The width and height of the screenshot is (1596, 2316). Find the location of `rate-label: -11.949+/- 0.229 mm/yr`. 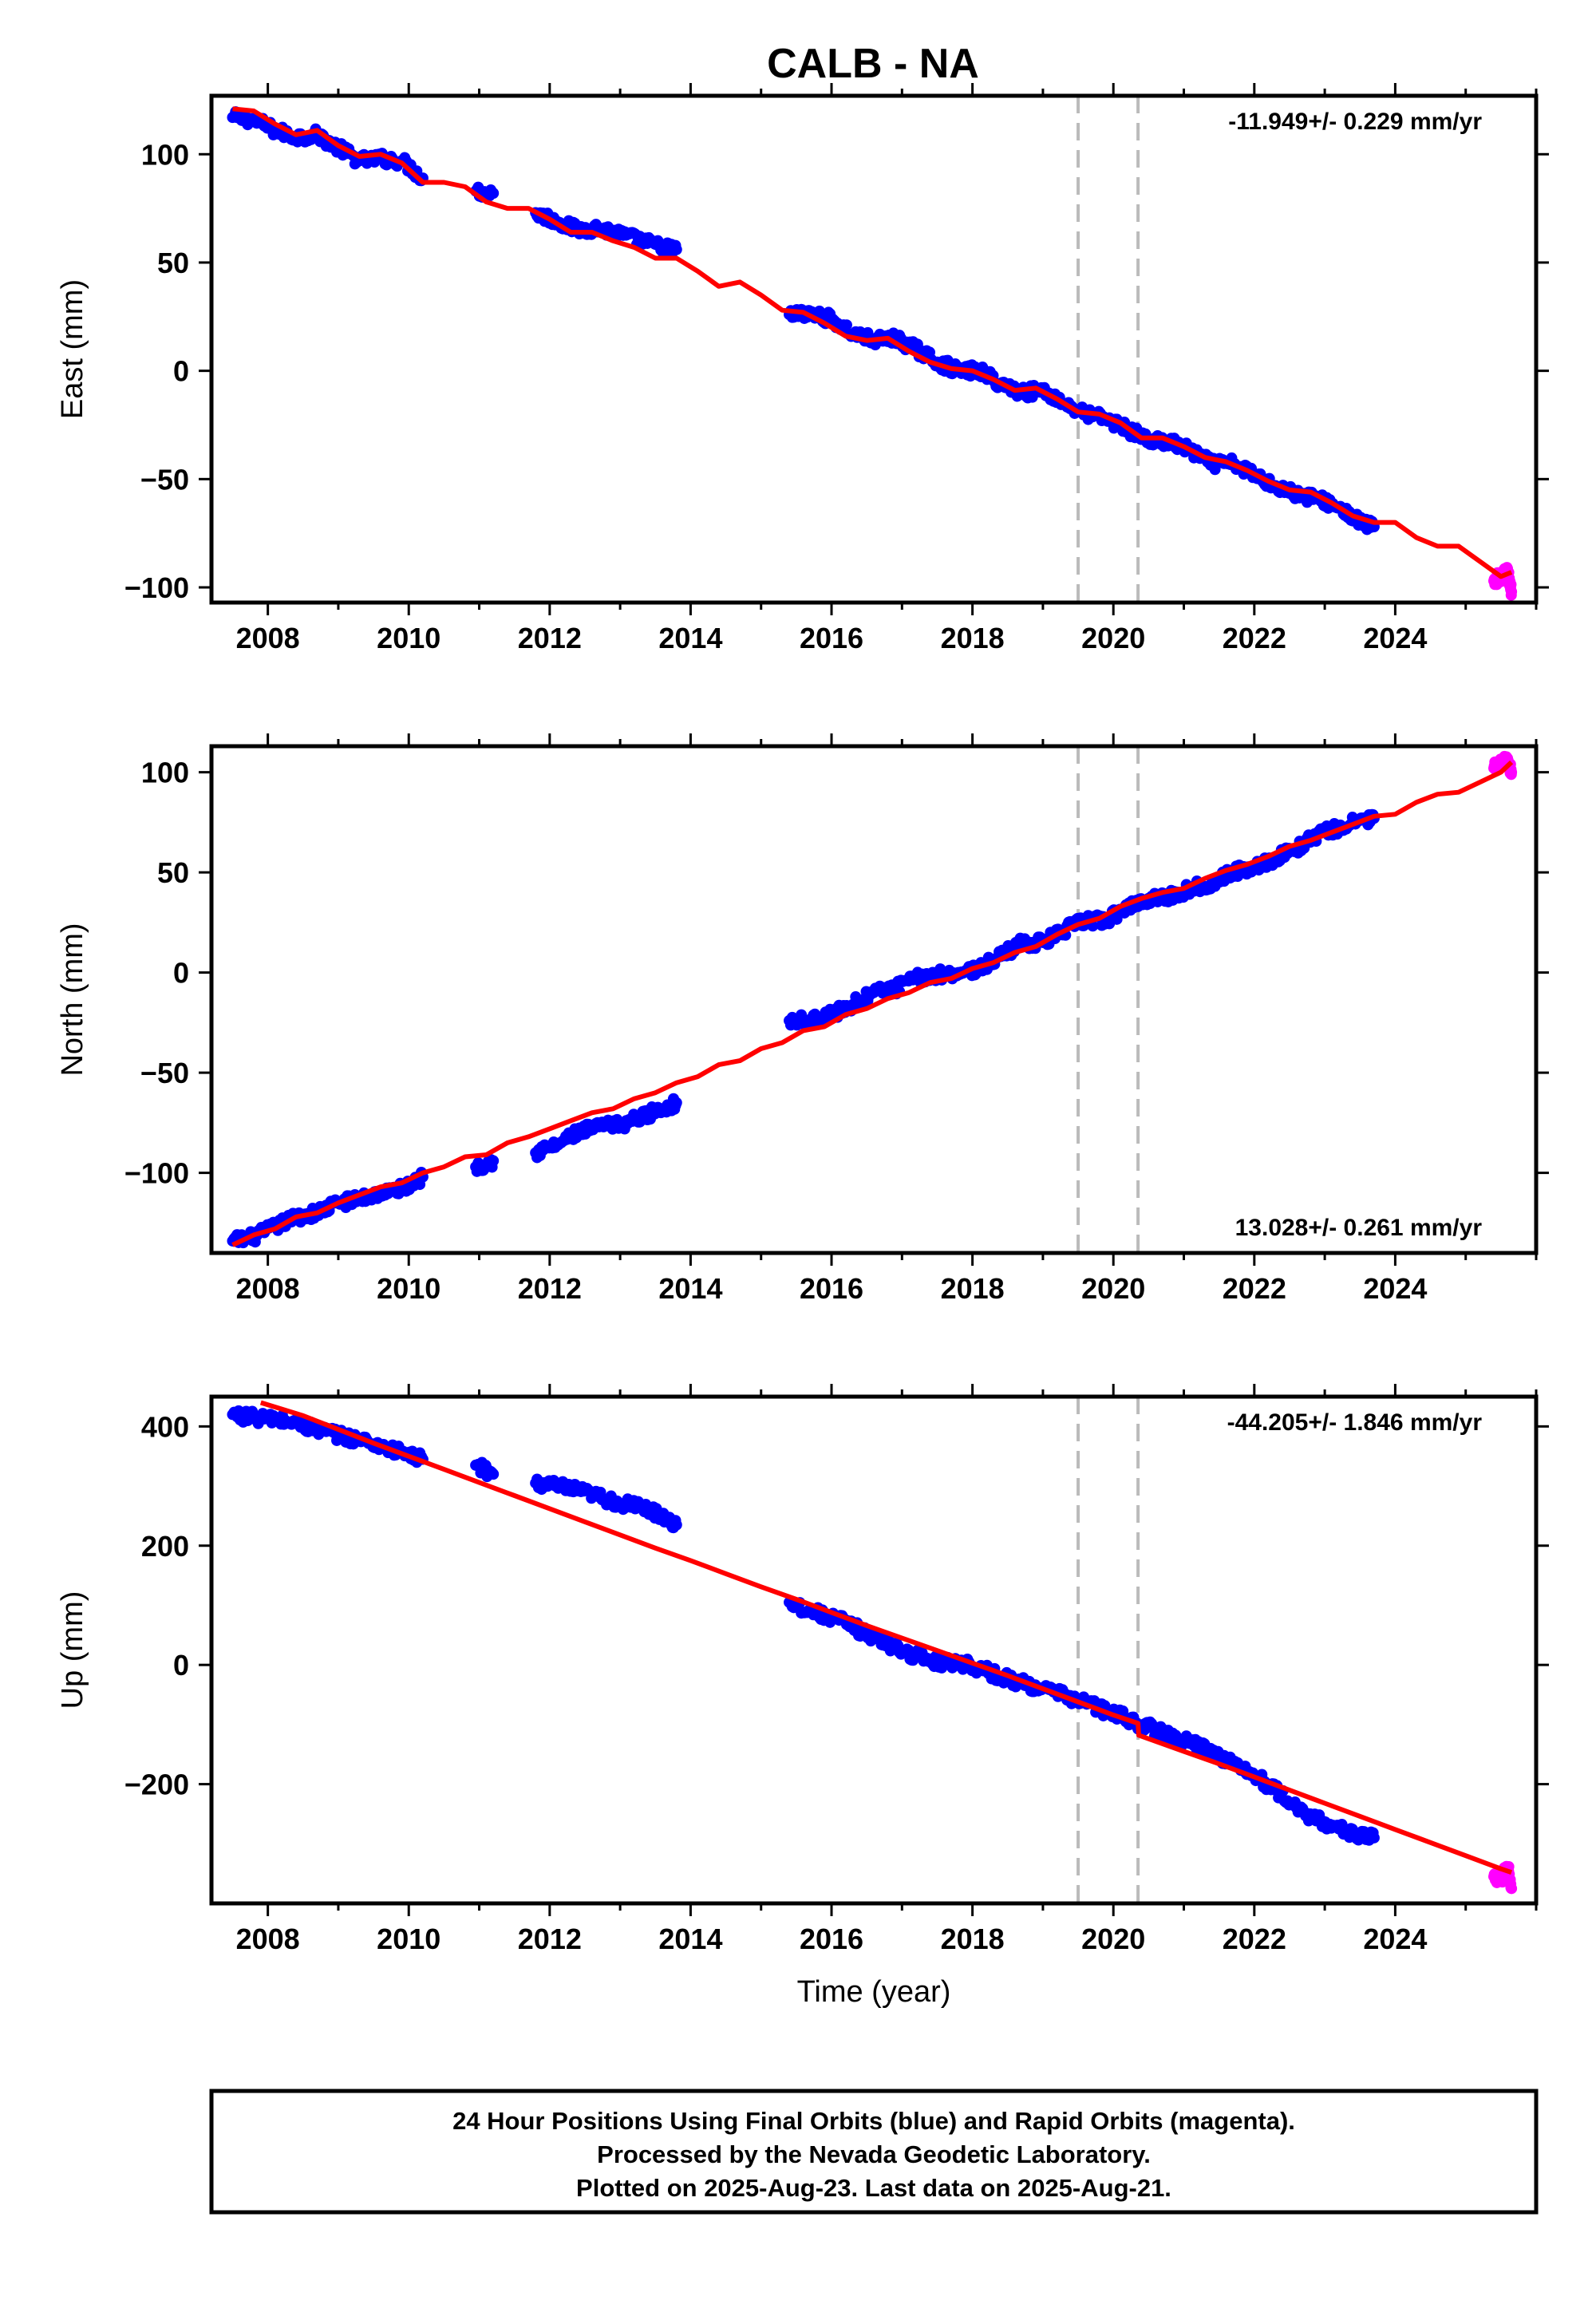

rate-label: -11.949+/- 0.229 mm/yr is located at coordinates (1355, 122).